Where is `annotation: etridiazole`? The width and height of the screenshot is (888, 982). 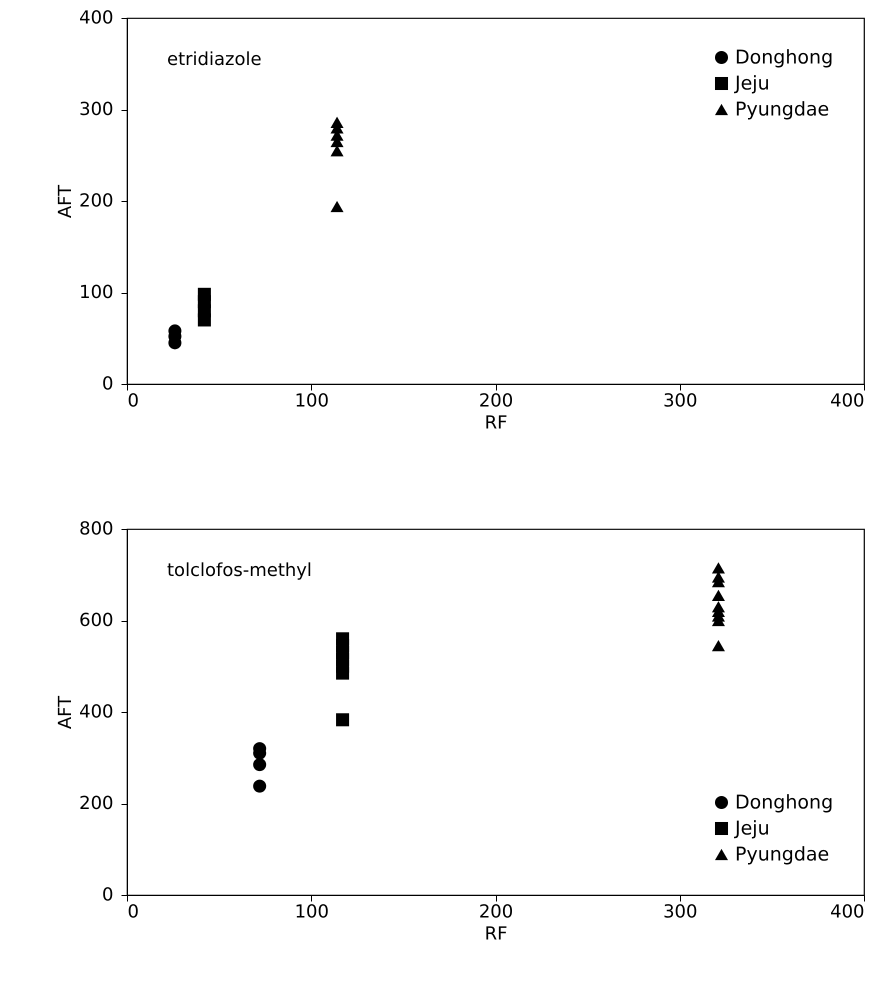
annotation: etridiazole is located at coordinates (214, 59).